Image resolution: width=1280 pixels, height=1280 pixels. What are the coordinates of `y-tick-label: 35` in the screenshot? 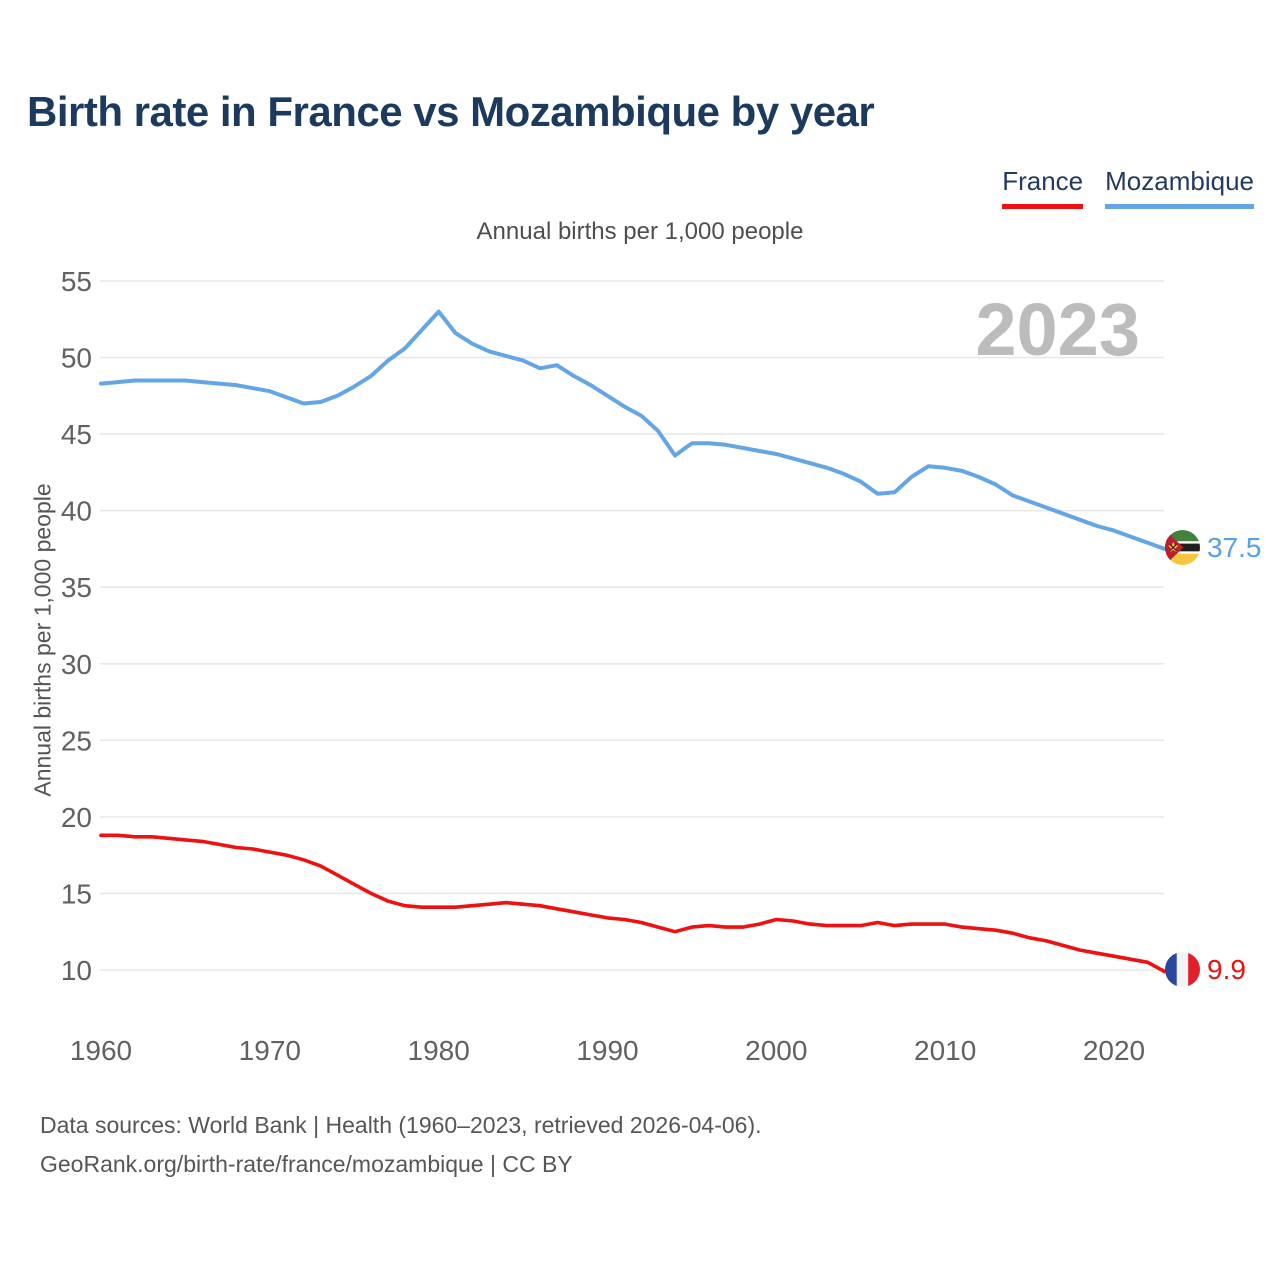 It's located at (76, 587).